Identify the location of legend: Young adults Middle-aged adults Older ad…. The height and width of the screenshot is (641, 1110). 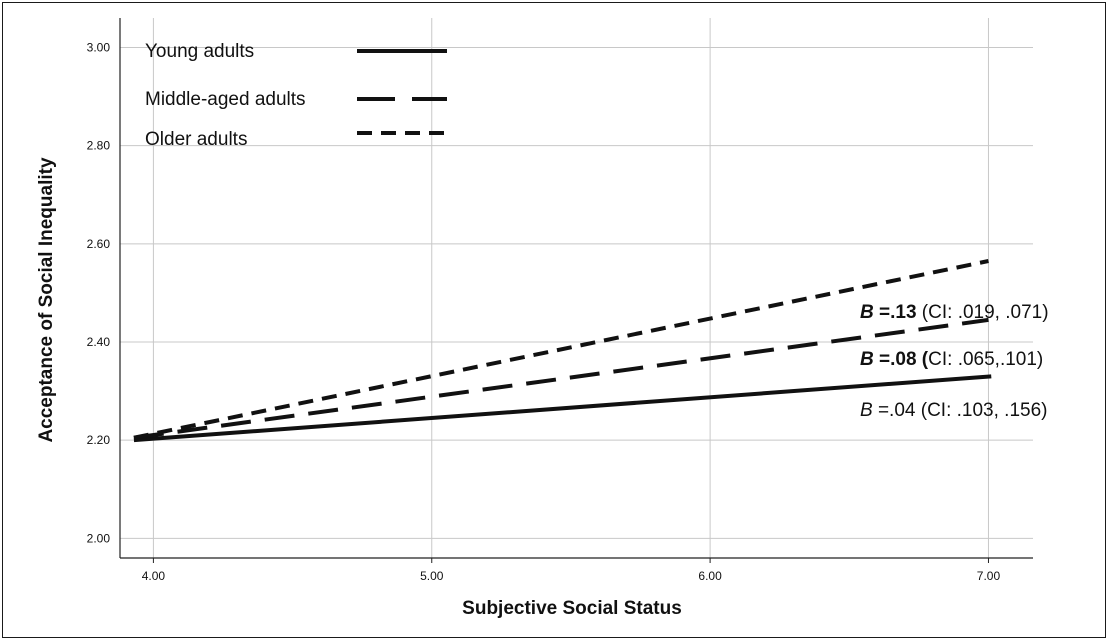
(296, 95).